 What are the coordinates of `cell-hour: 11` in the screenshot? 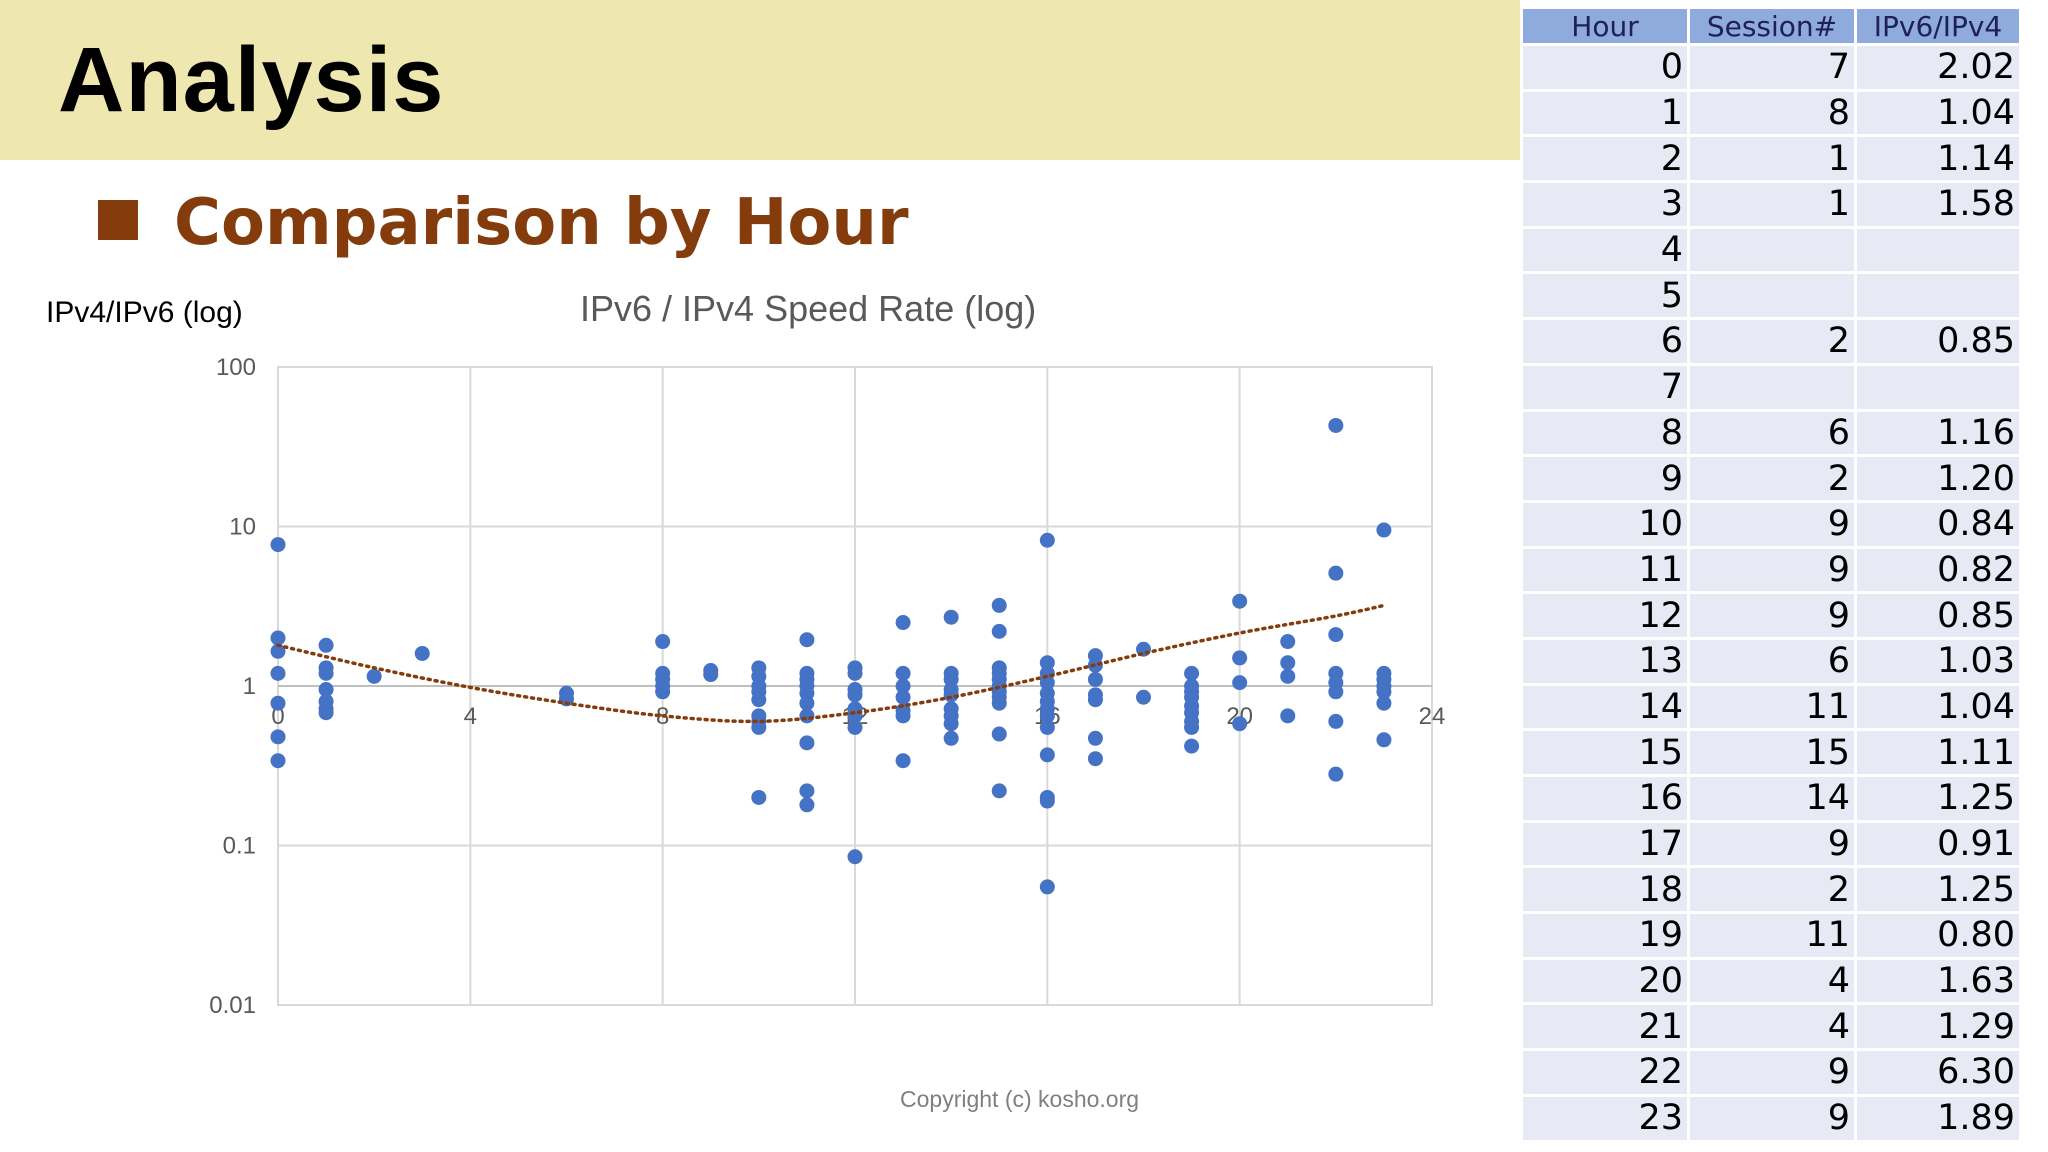 It's located at (1605, 570).